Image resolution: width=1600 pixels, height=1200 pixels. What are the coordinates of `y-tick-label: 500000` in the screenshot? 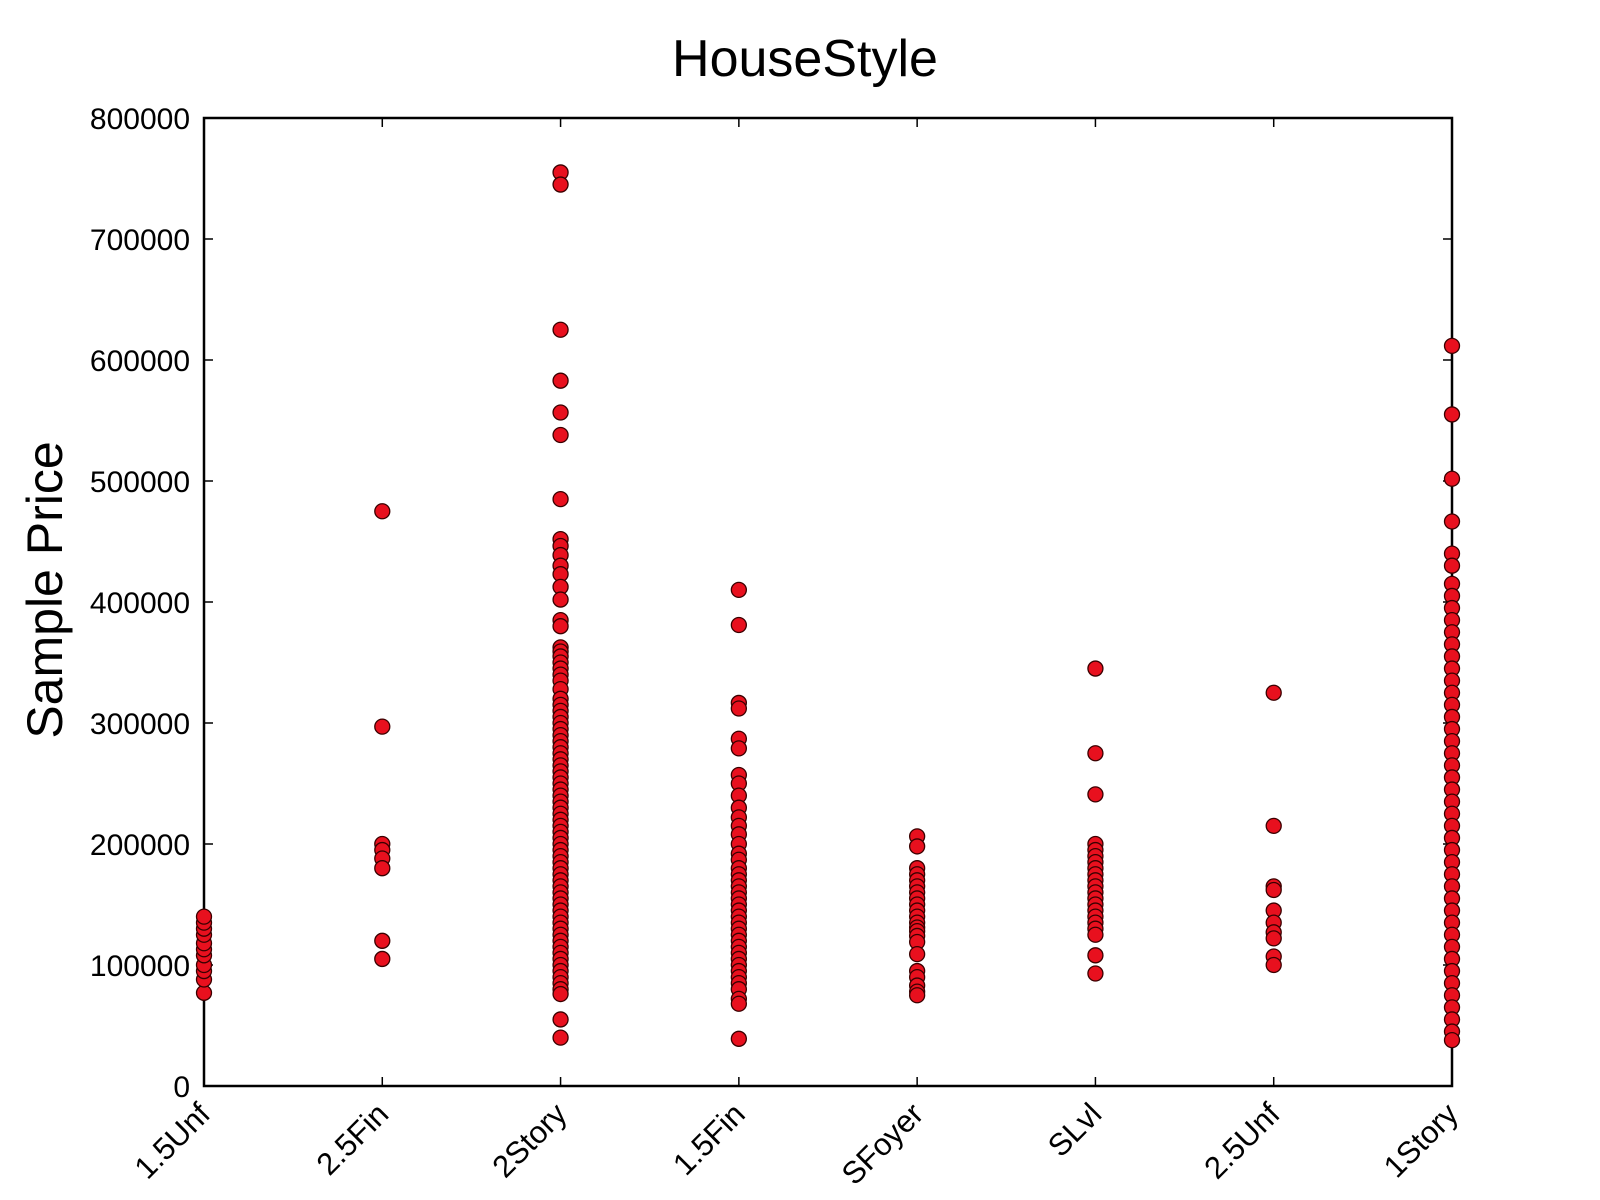 It's located at (140, 482).